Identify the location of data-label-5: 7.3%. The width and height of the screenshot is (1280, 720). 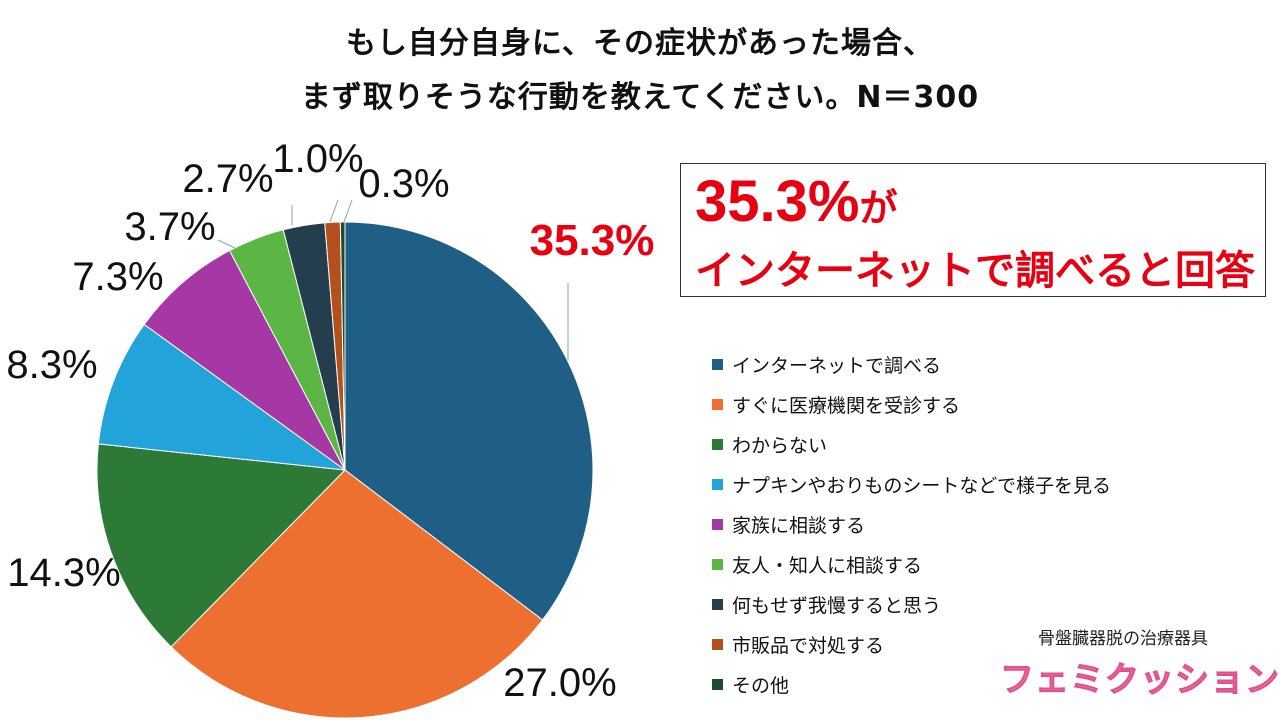
(117, 277).